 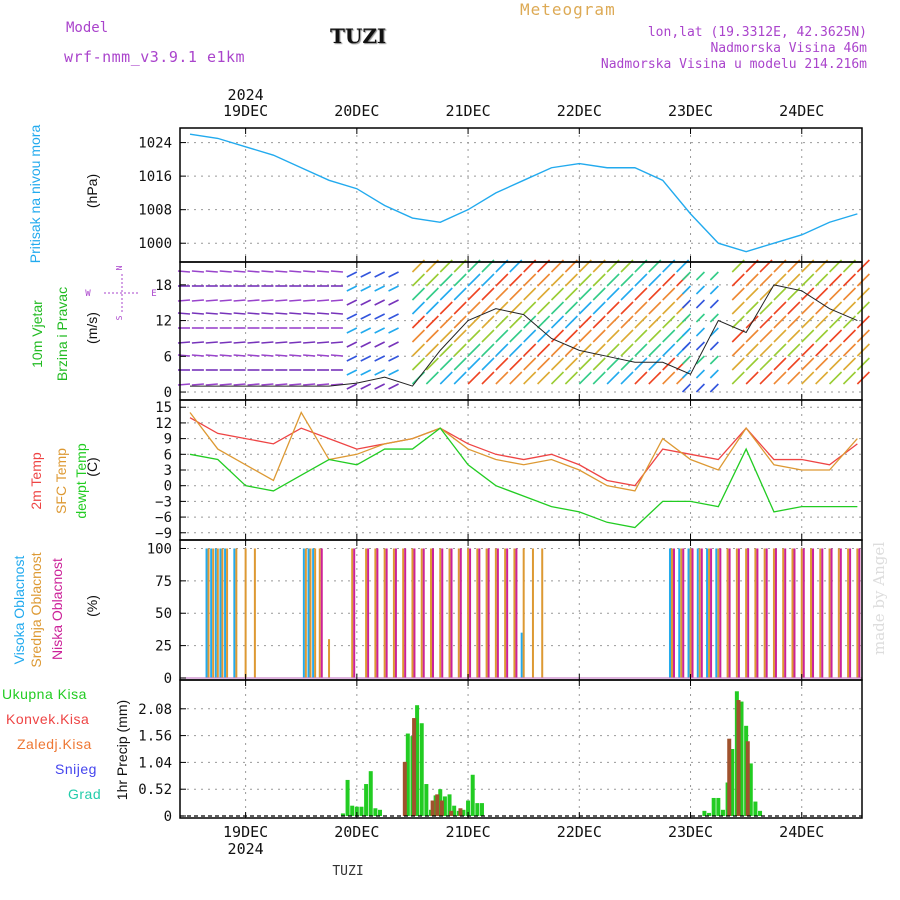 What do you see at coordinates (707, 613) in the screenshot?
I see `cloud-high-bar` at bounding box center [707, 613].